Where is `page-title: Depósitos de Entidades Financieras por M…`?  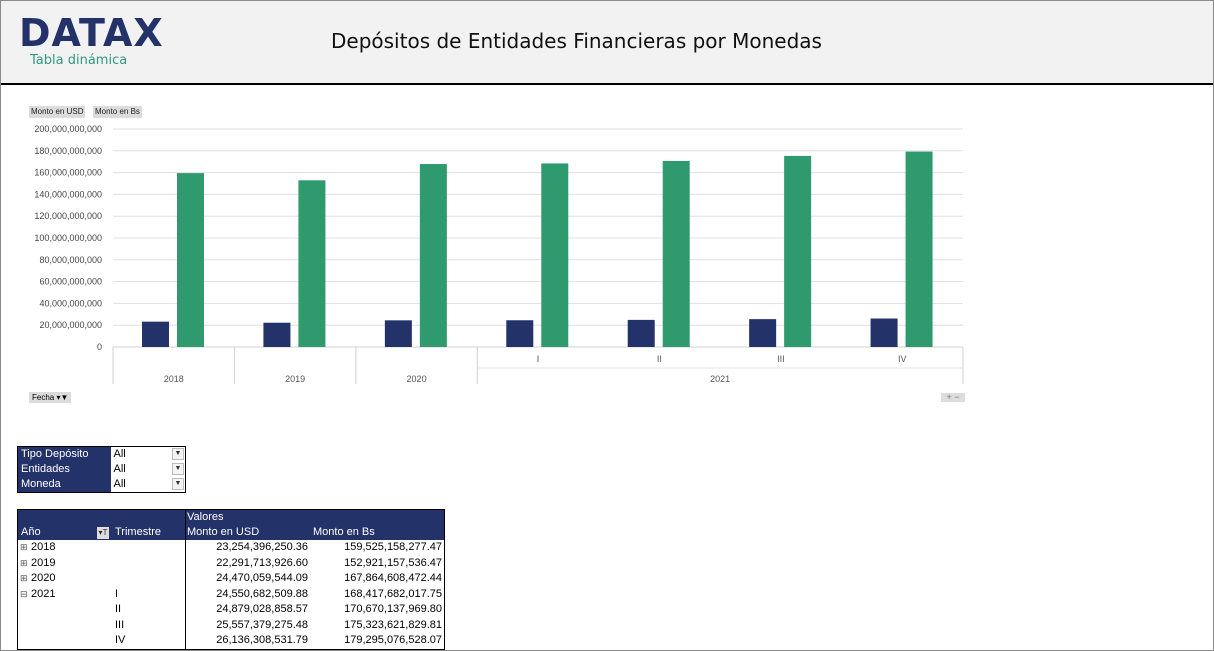
page-title: Depósitos de Entidades Financieras por M… is located at coordinates (576, 41).